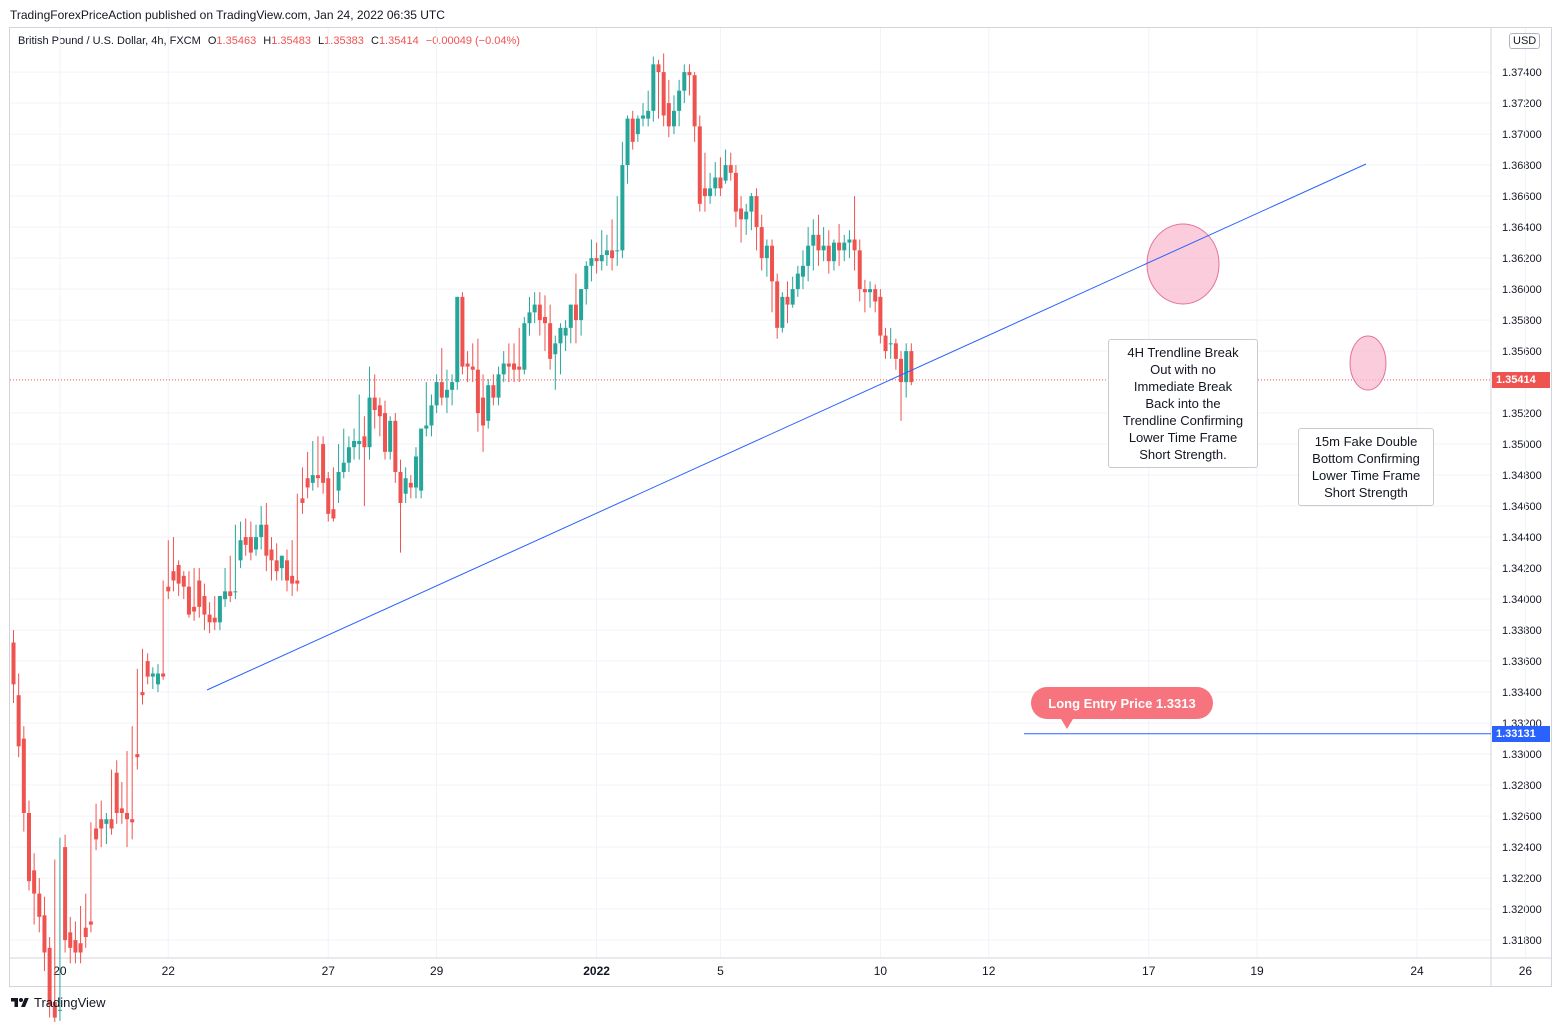 The image size is (1566, 1022). I want to click on y-tick-label: 1.32600, so click(1522, 817).